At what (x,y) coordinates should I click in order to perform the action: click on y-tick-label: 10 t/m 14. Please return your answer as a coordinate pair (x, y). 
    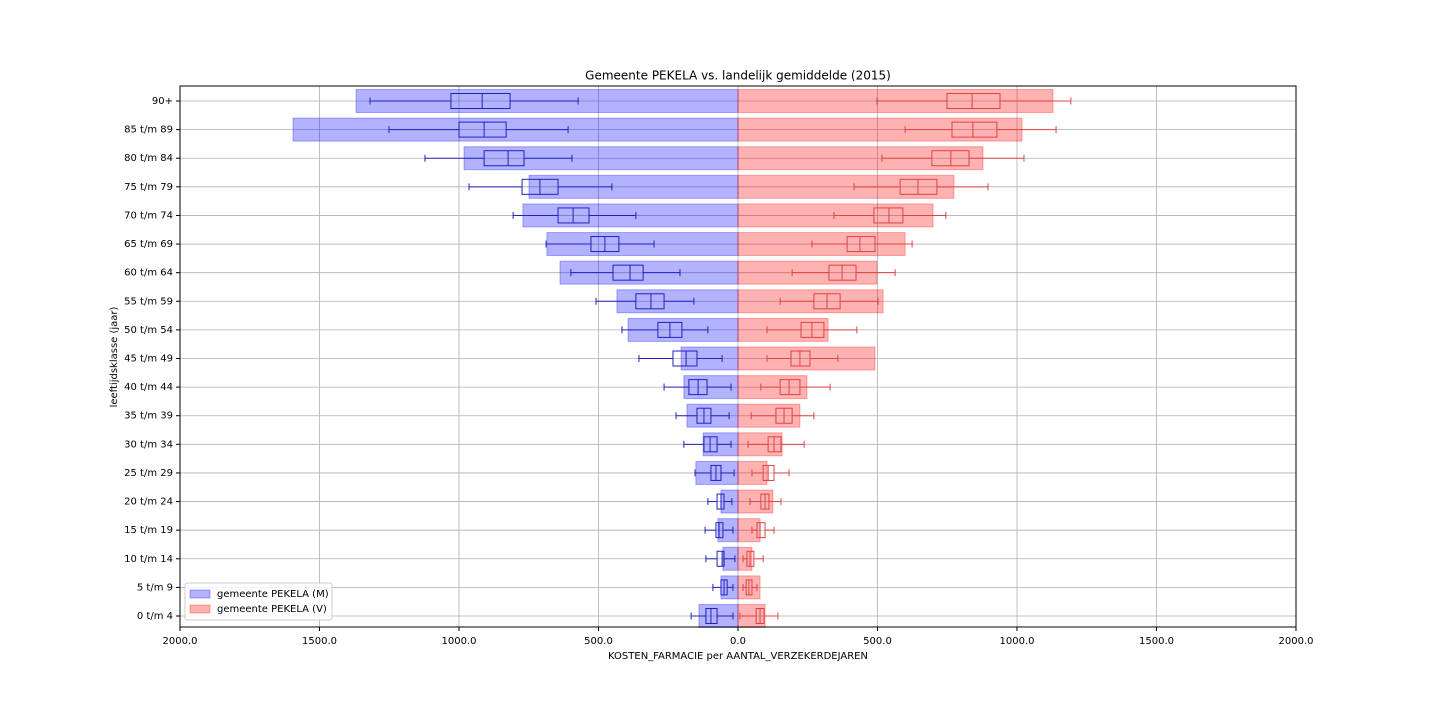
    Looking at the image, I should click on (148, 559).